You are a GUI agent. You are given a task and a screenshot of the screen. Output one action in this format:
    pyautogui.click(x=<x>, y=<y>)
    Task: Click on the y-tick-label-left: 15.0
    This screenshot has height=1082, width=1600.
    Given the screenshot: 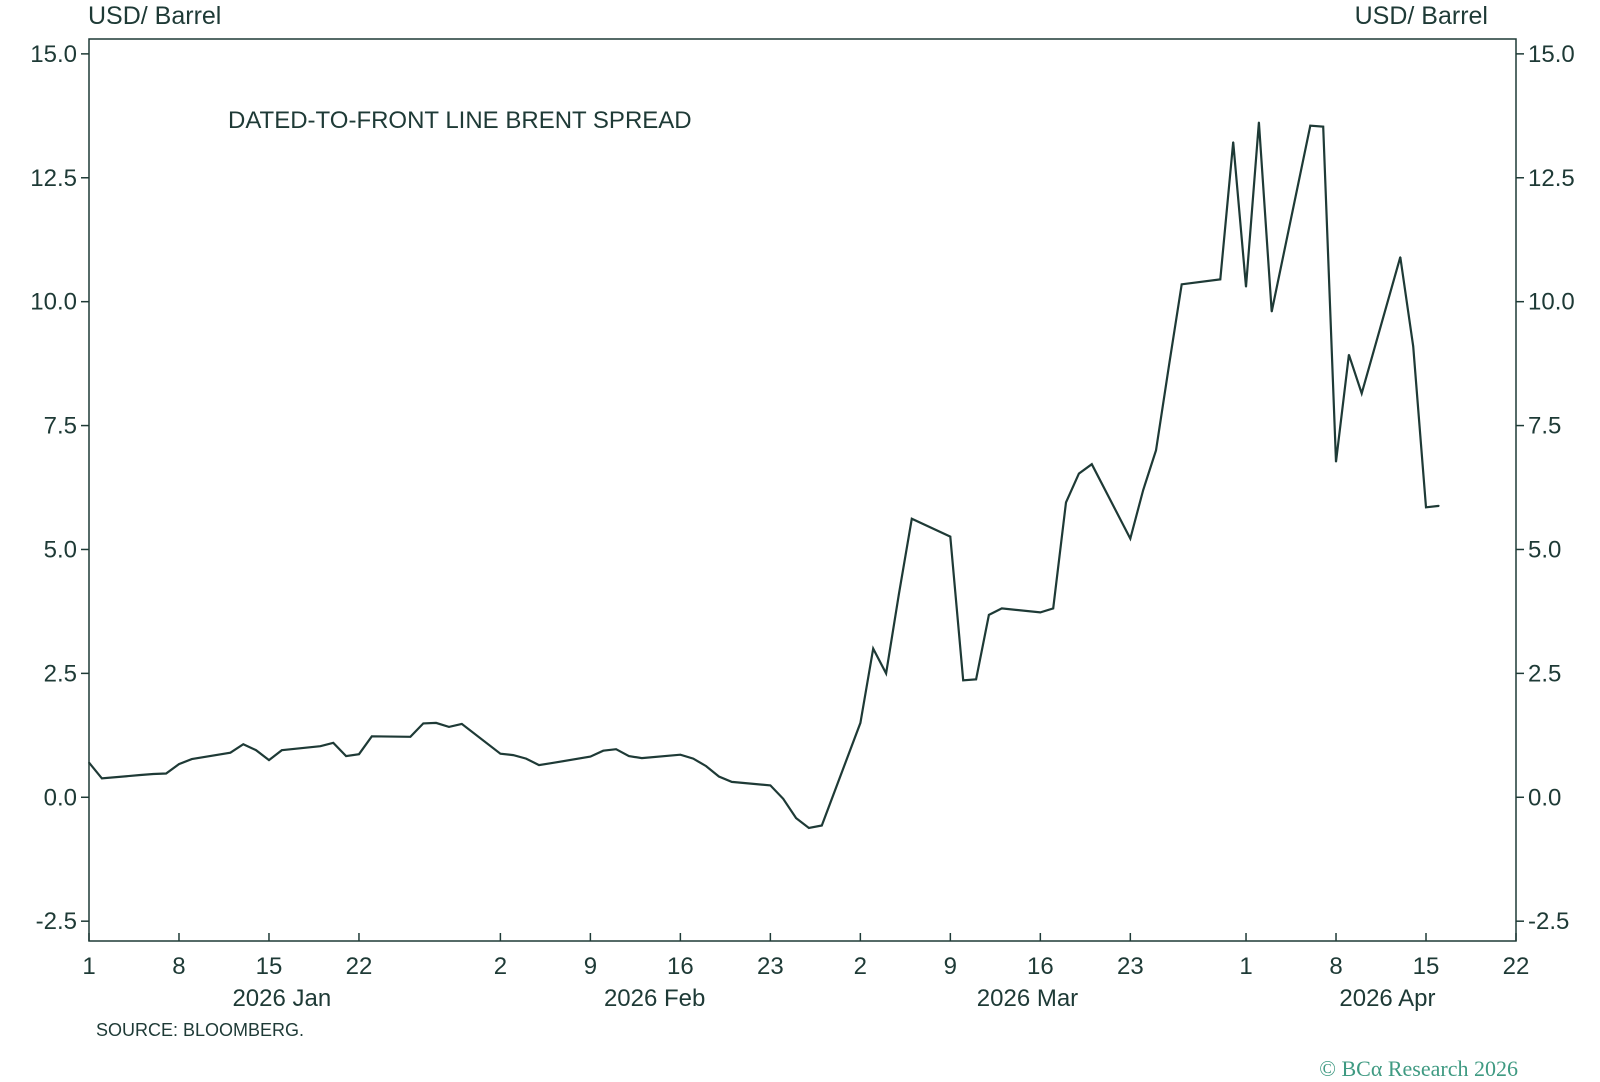 What is the action you would take?
    pyautogui.click(x=53, y=54)
    